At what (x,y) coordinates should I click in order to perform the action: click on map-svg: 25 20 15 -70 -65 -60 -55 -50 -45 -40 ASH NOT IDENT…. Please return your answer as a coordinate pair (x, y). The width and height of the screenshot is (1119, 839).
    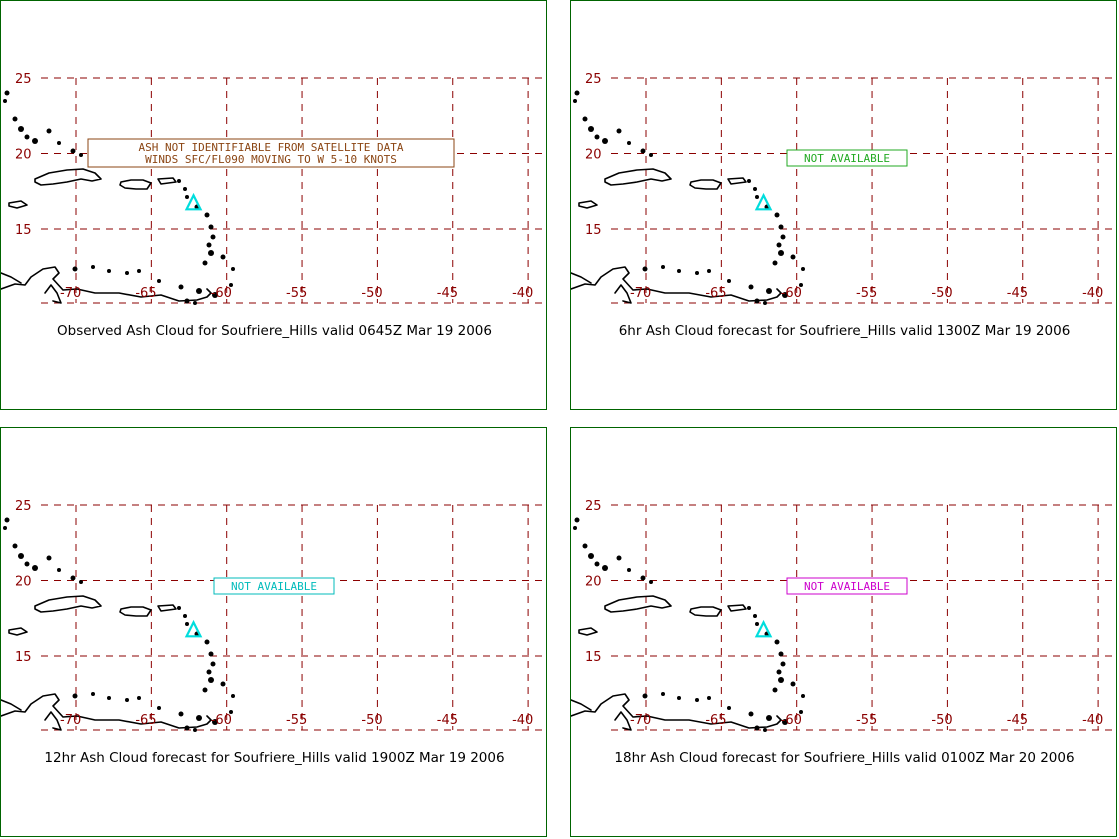
    Looking at the image, I should click on (273, 188).